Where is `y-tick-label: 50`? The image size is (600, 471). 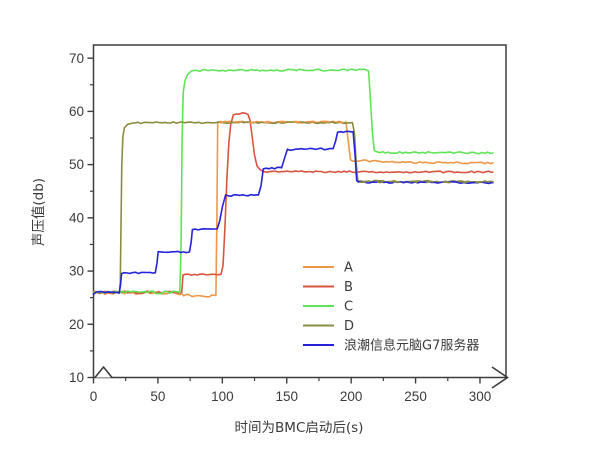
y-tick-label: 50 is located at coordinates (76, 164).